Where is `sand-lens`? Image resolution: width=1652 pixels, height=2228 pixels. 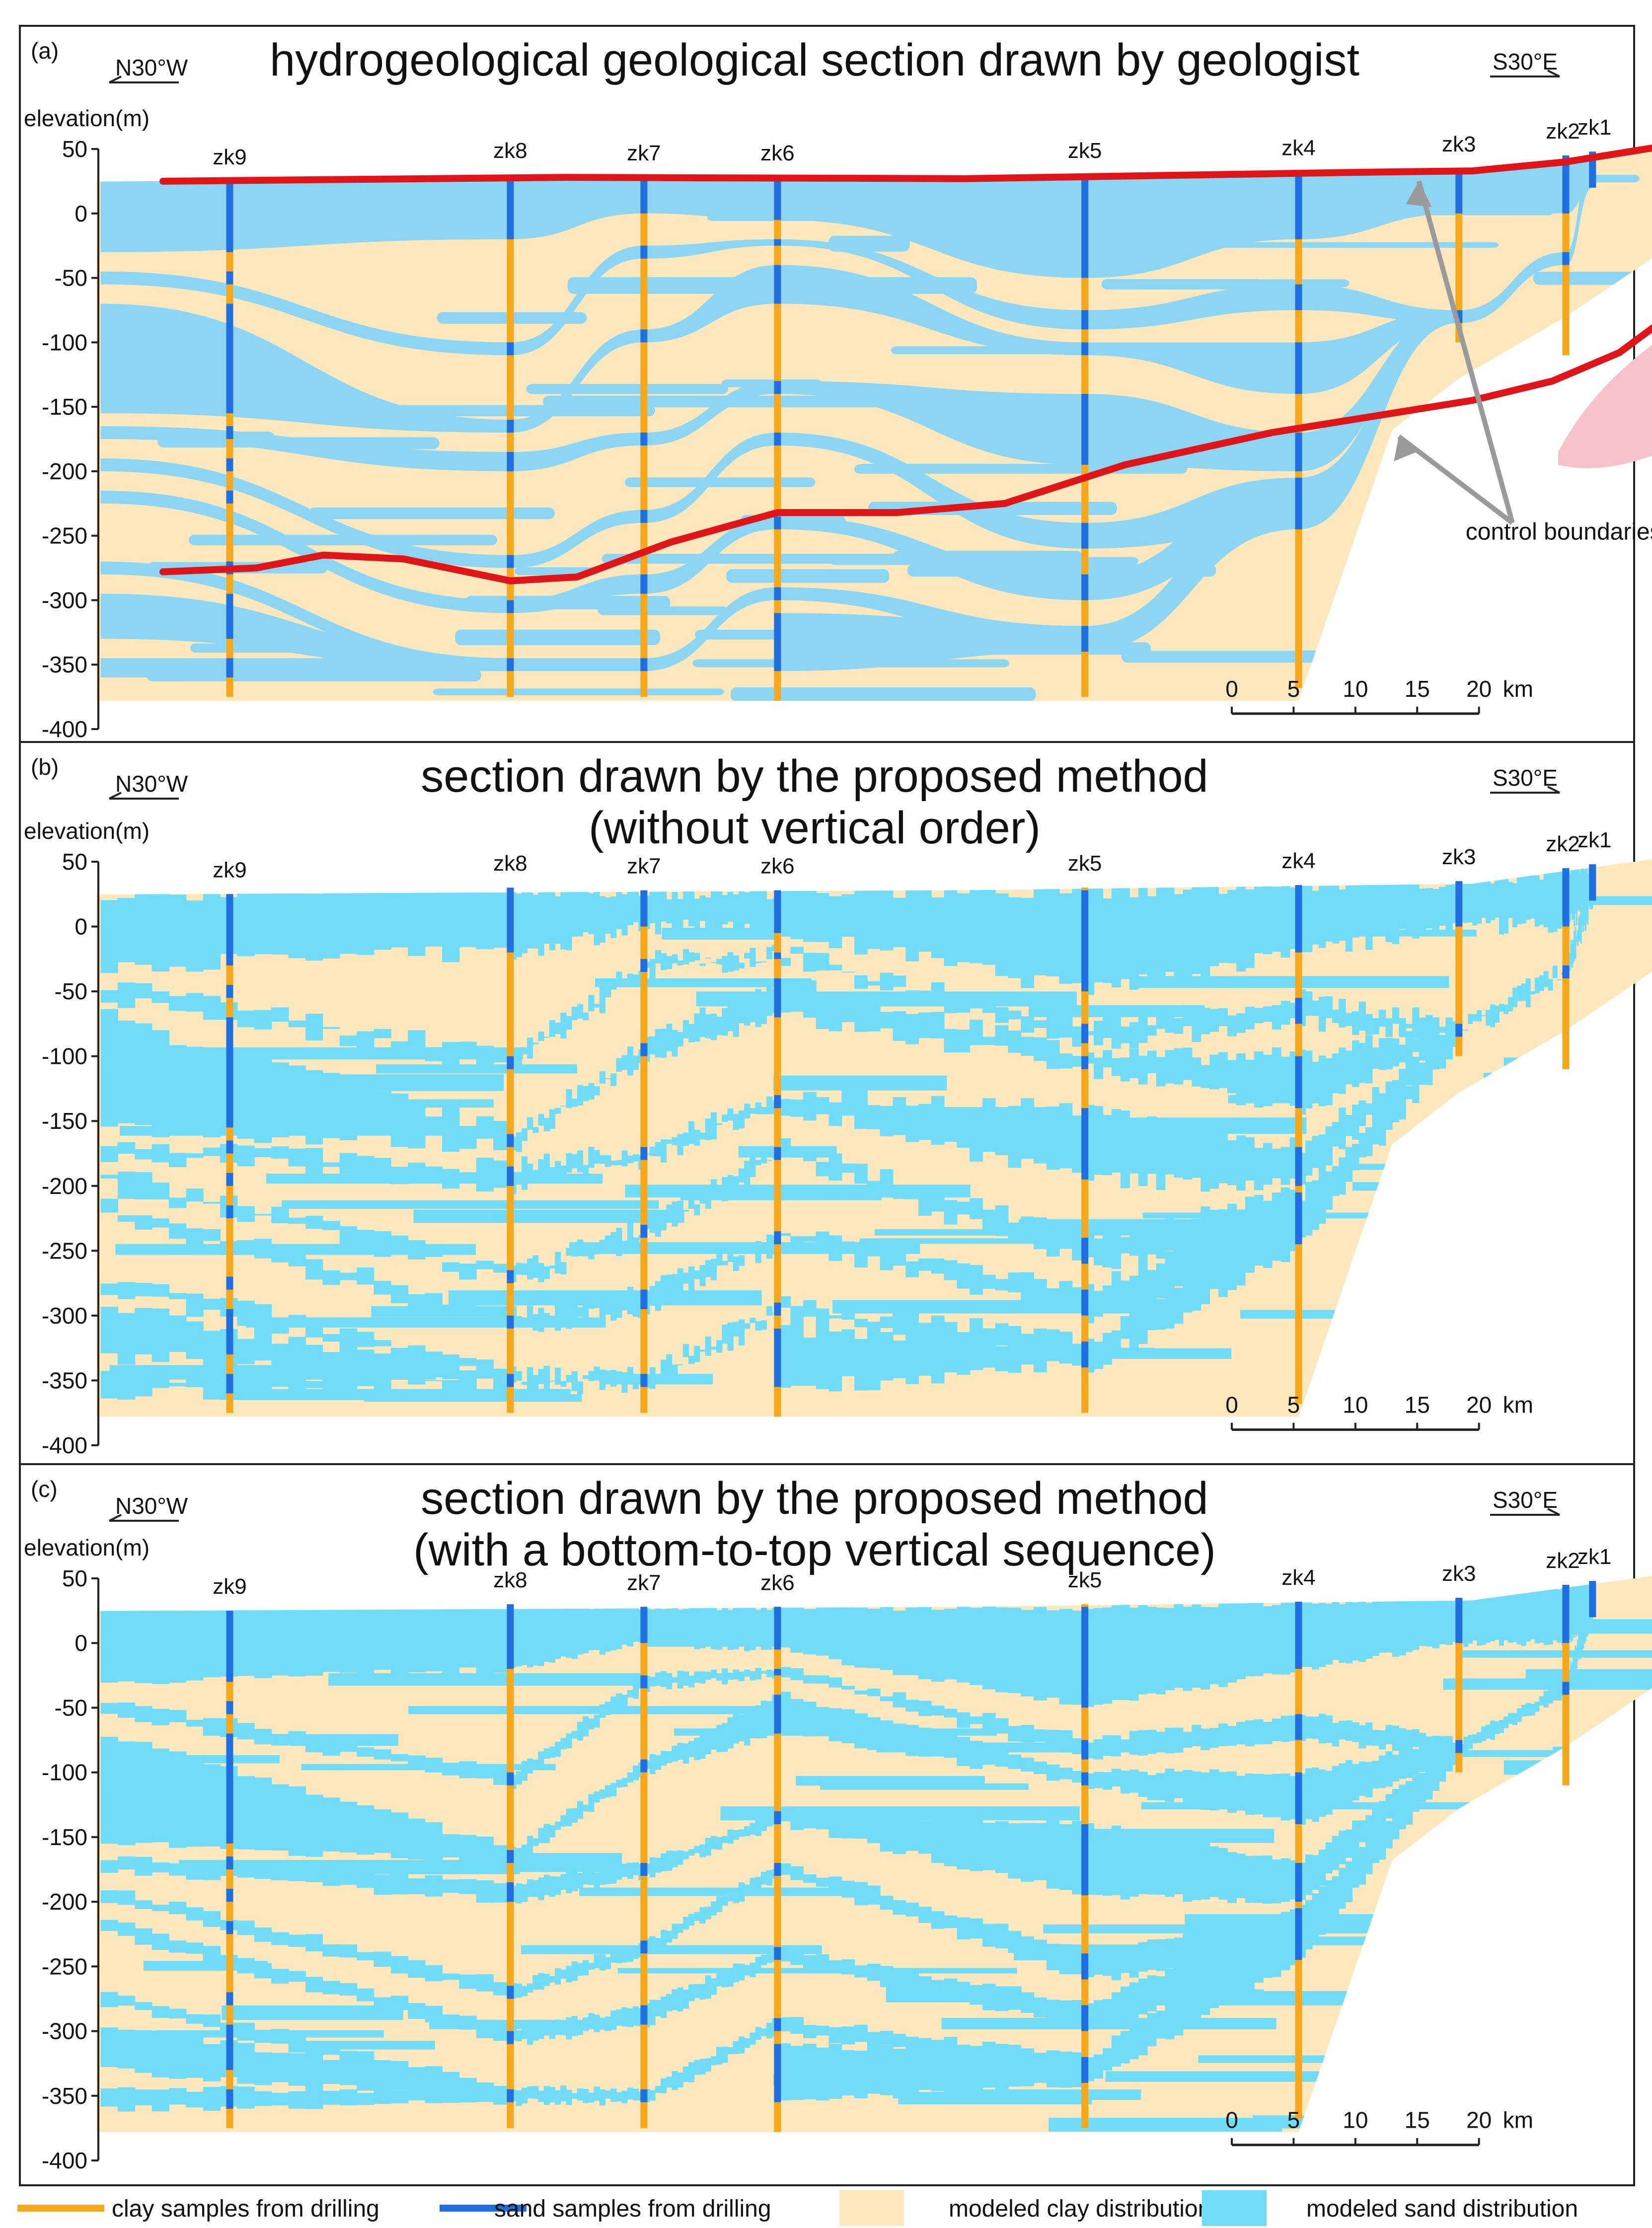
sand-lens is located at coordinates (1378, 419).